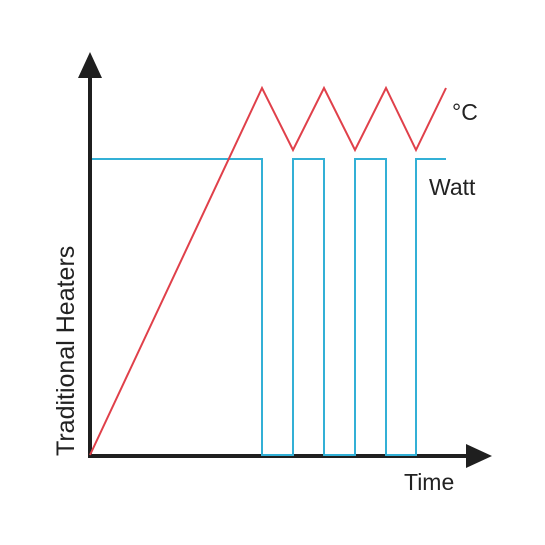  Describe the element at coordinates (66, 351) in the screenshot. I see `y-axis-label: Traditional Heaters` at that location.